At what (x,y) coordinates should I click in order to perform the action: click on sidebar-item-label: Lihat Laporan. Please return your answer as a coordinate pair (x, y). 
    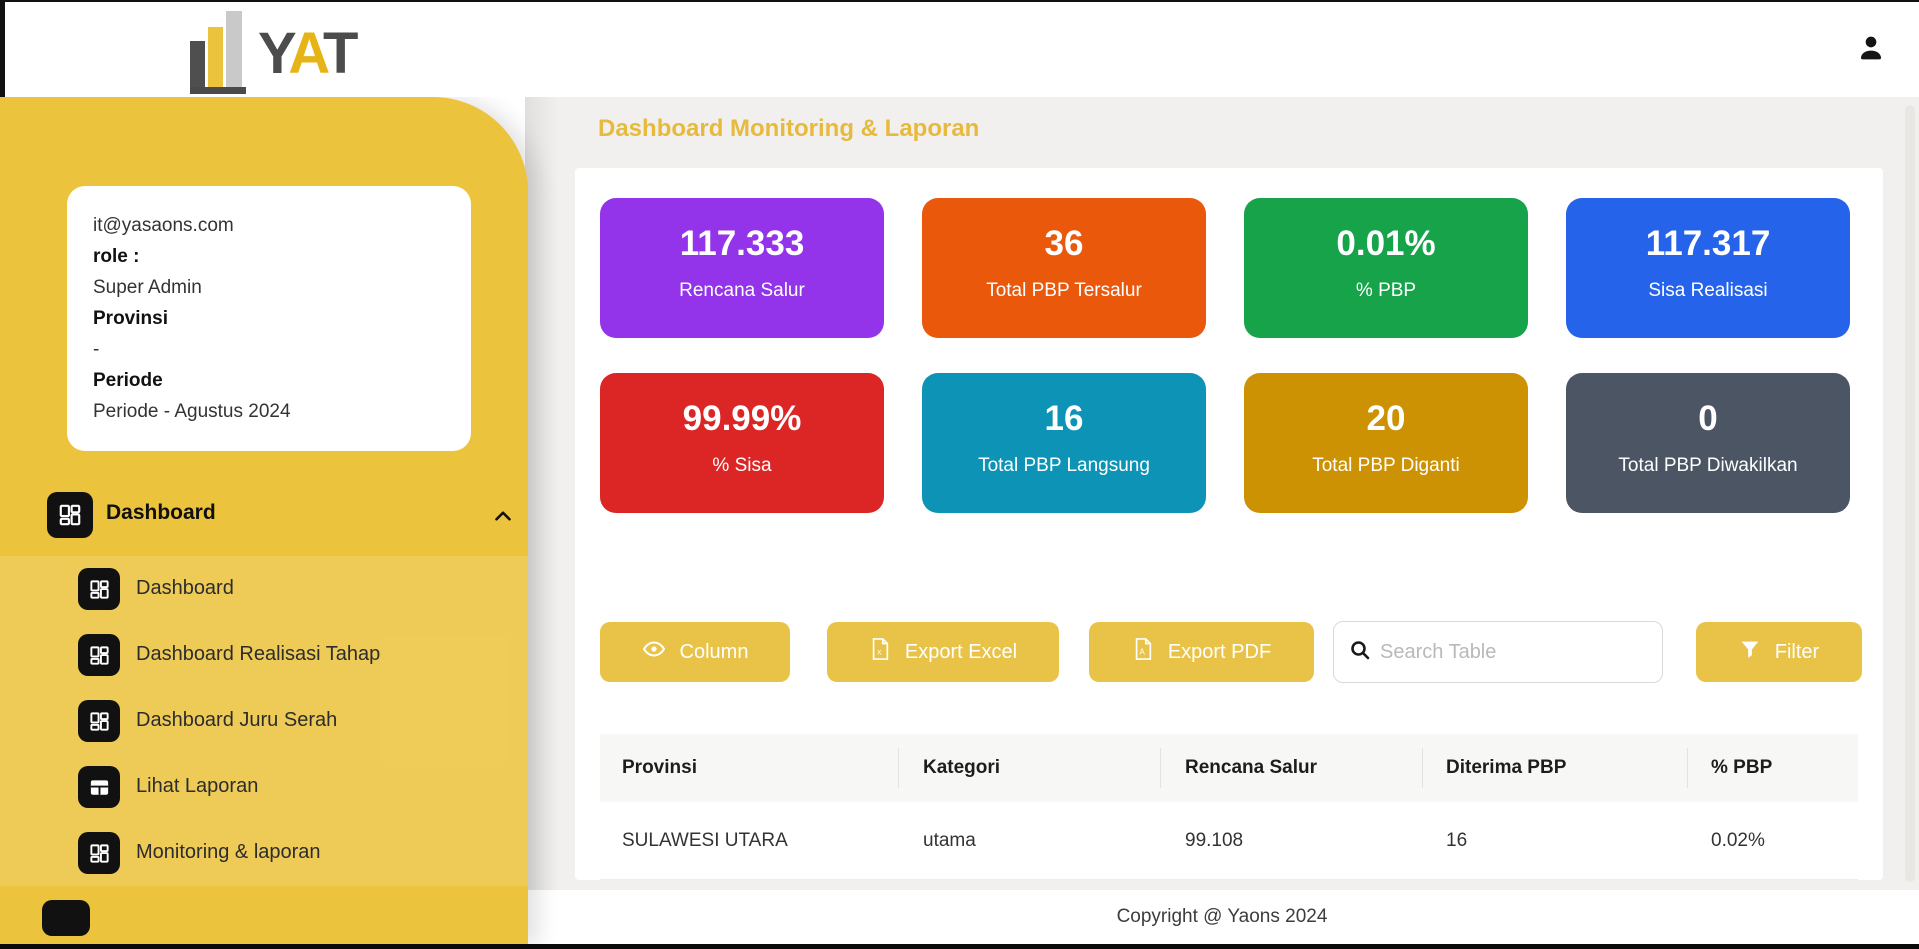
    Looking at the image, I should click on (197, 786).